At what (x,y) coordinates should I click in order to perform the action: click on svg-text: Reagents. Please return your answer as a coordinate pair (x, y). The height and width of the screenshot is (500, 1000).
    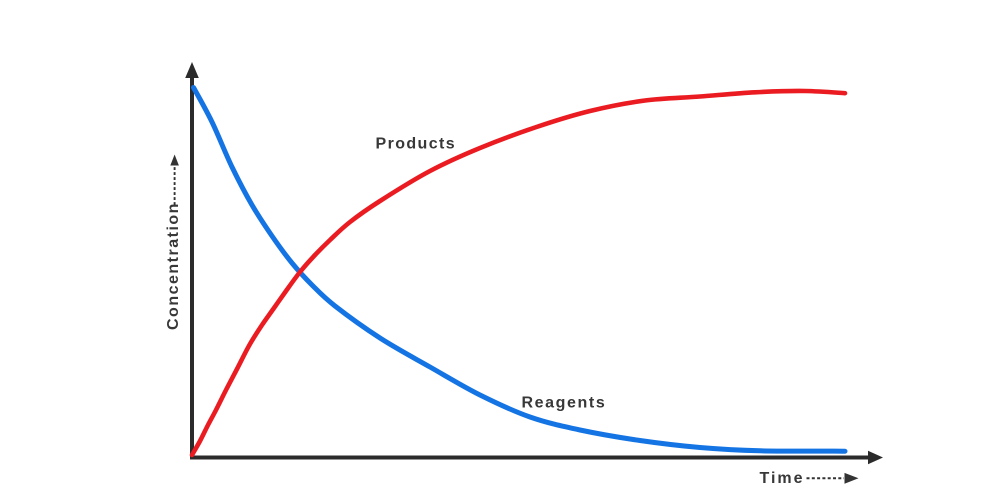
    Looking at the image, I should click on (564, 403).